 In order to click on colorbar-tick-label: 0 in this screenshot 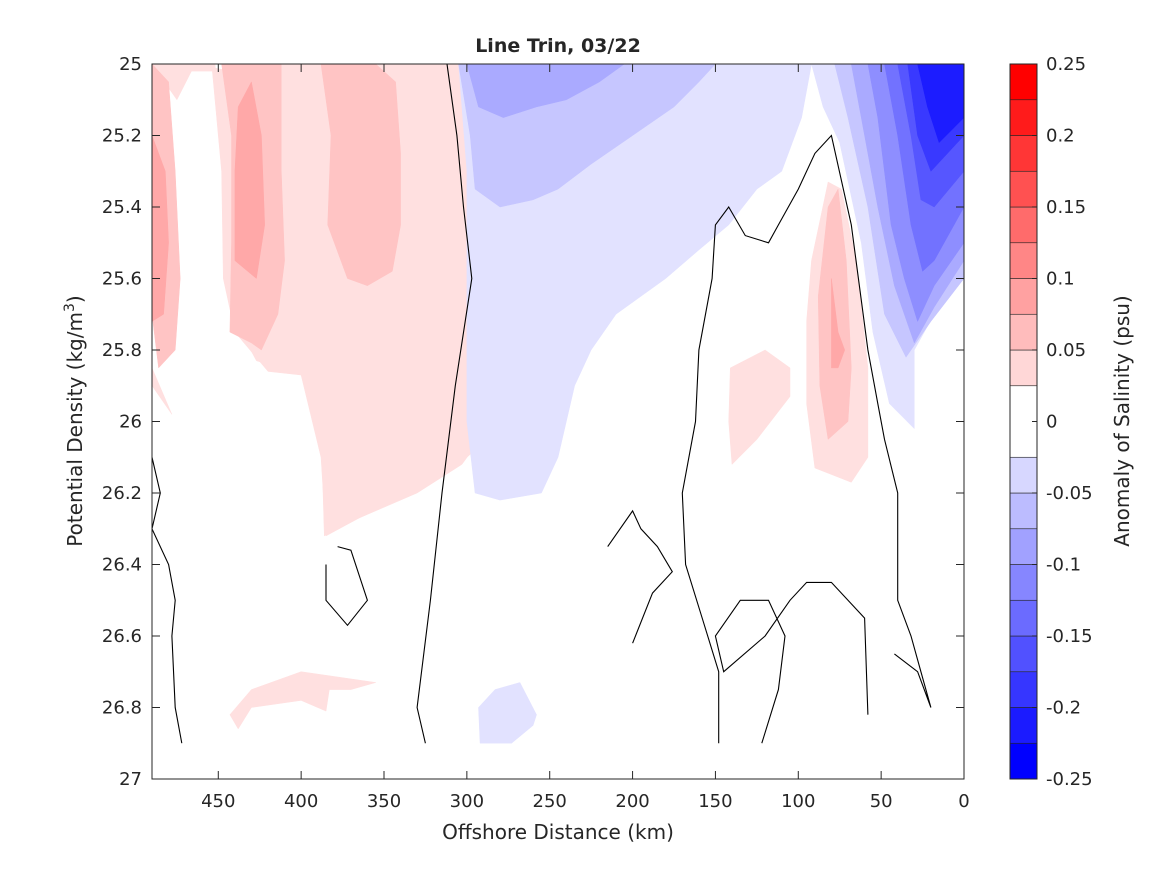, I will do `click(1051, 422)`.